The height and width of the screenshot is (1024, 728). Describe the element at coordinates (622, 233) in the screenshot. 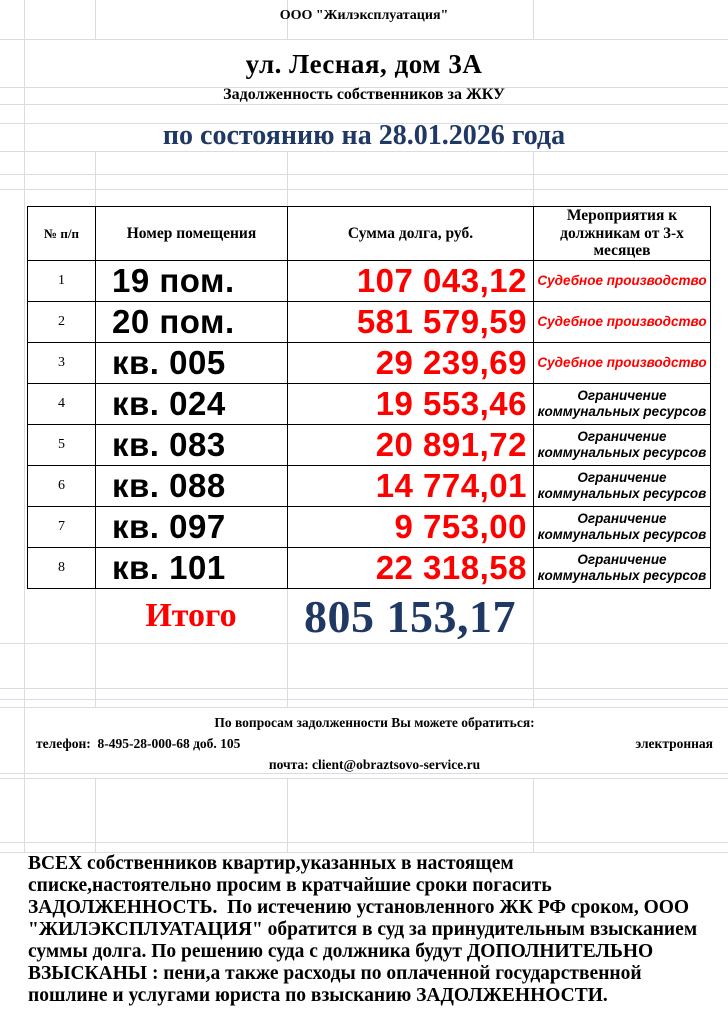

I see `col-header-action: Мероприятия к должникам от 3-х месяцев` at that location.